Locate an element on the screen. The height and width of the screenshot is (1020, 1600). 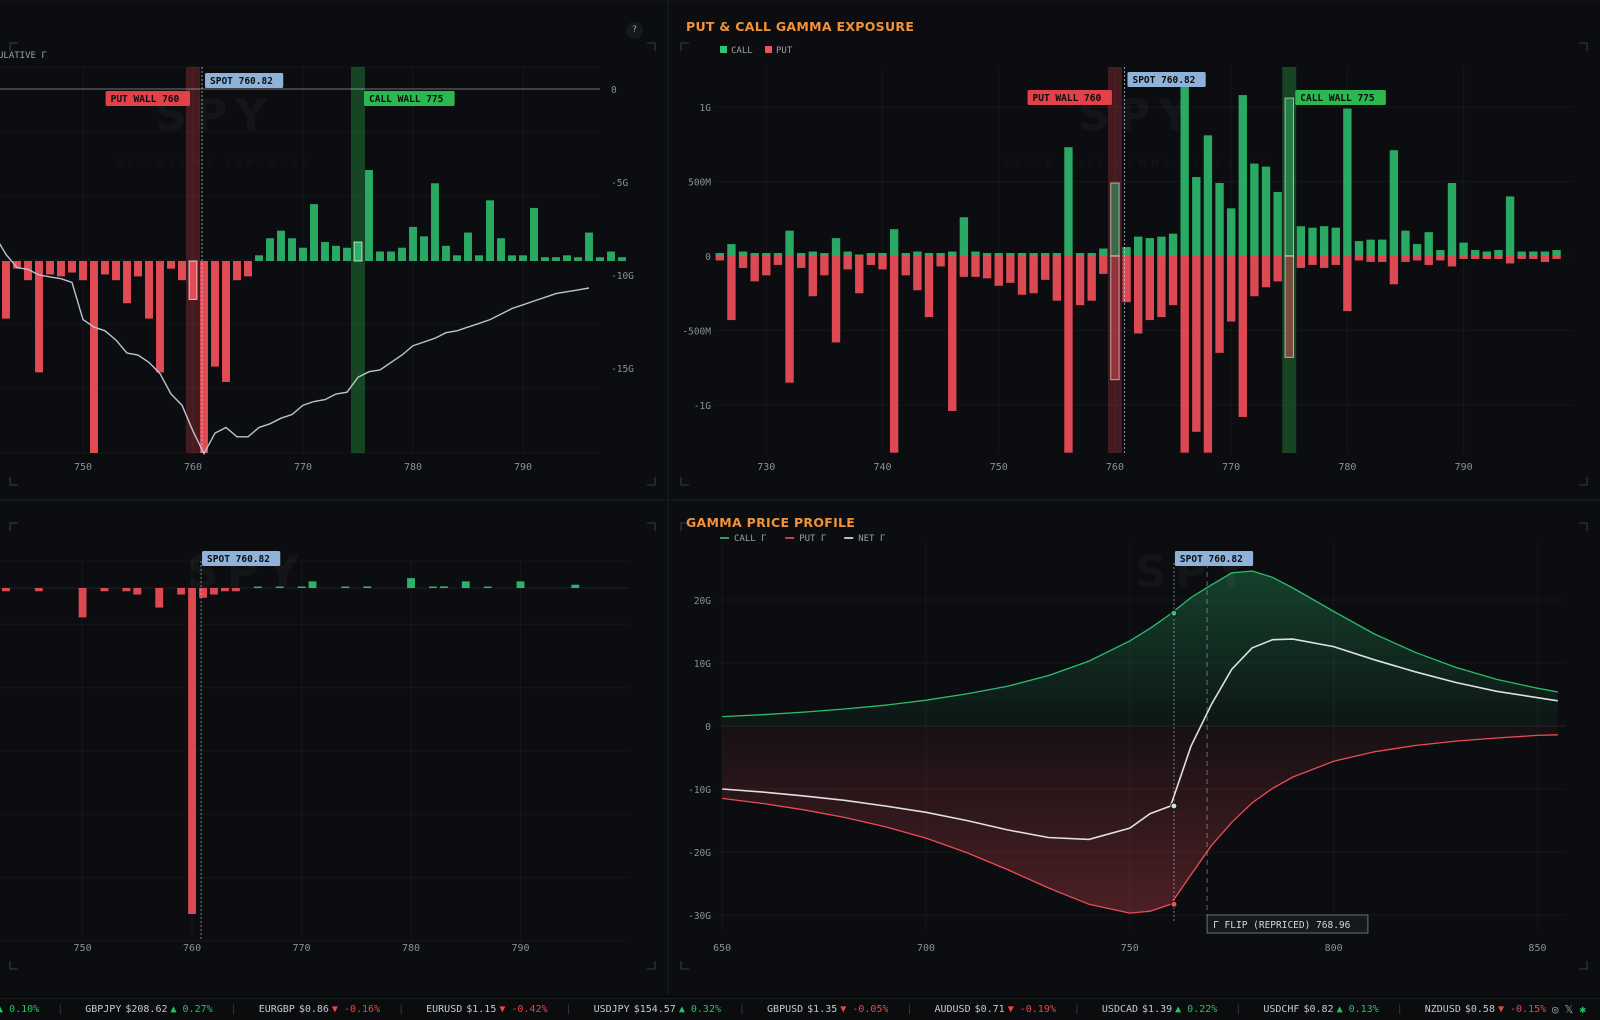
ticker-item: USDCAD $1.39 ▲ 0.22% | is located at coordinates (1171, 1009).